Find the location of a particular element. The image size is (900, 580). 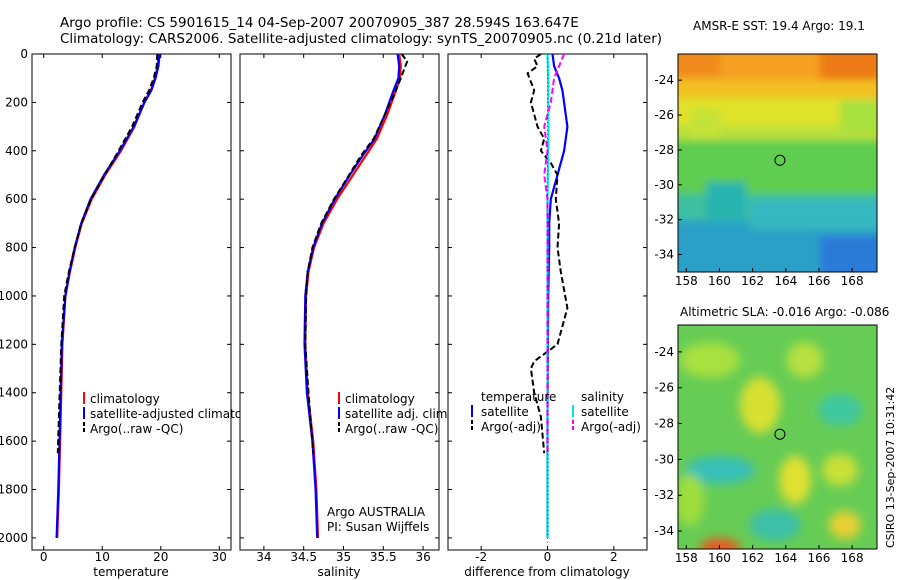

sla-field is located at coordinates (777, 437).